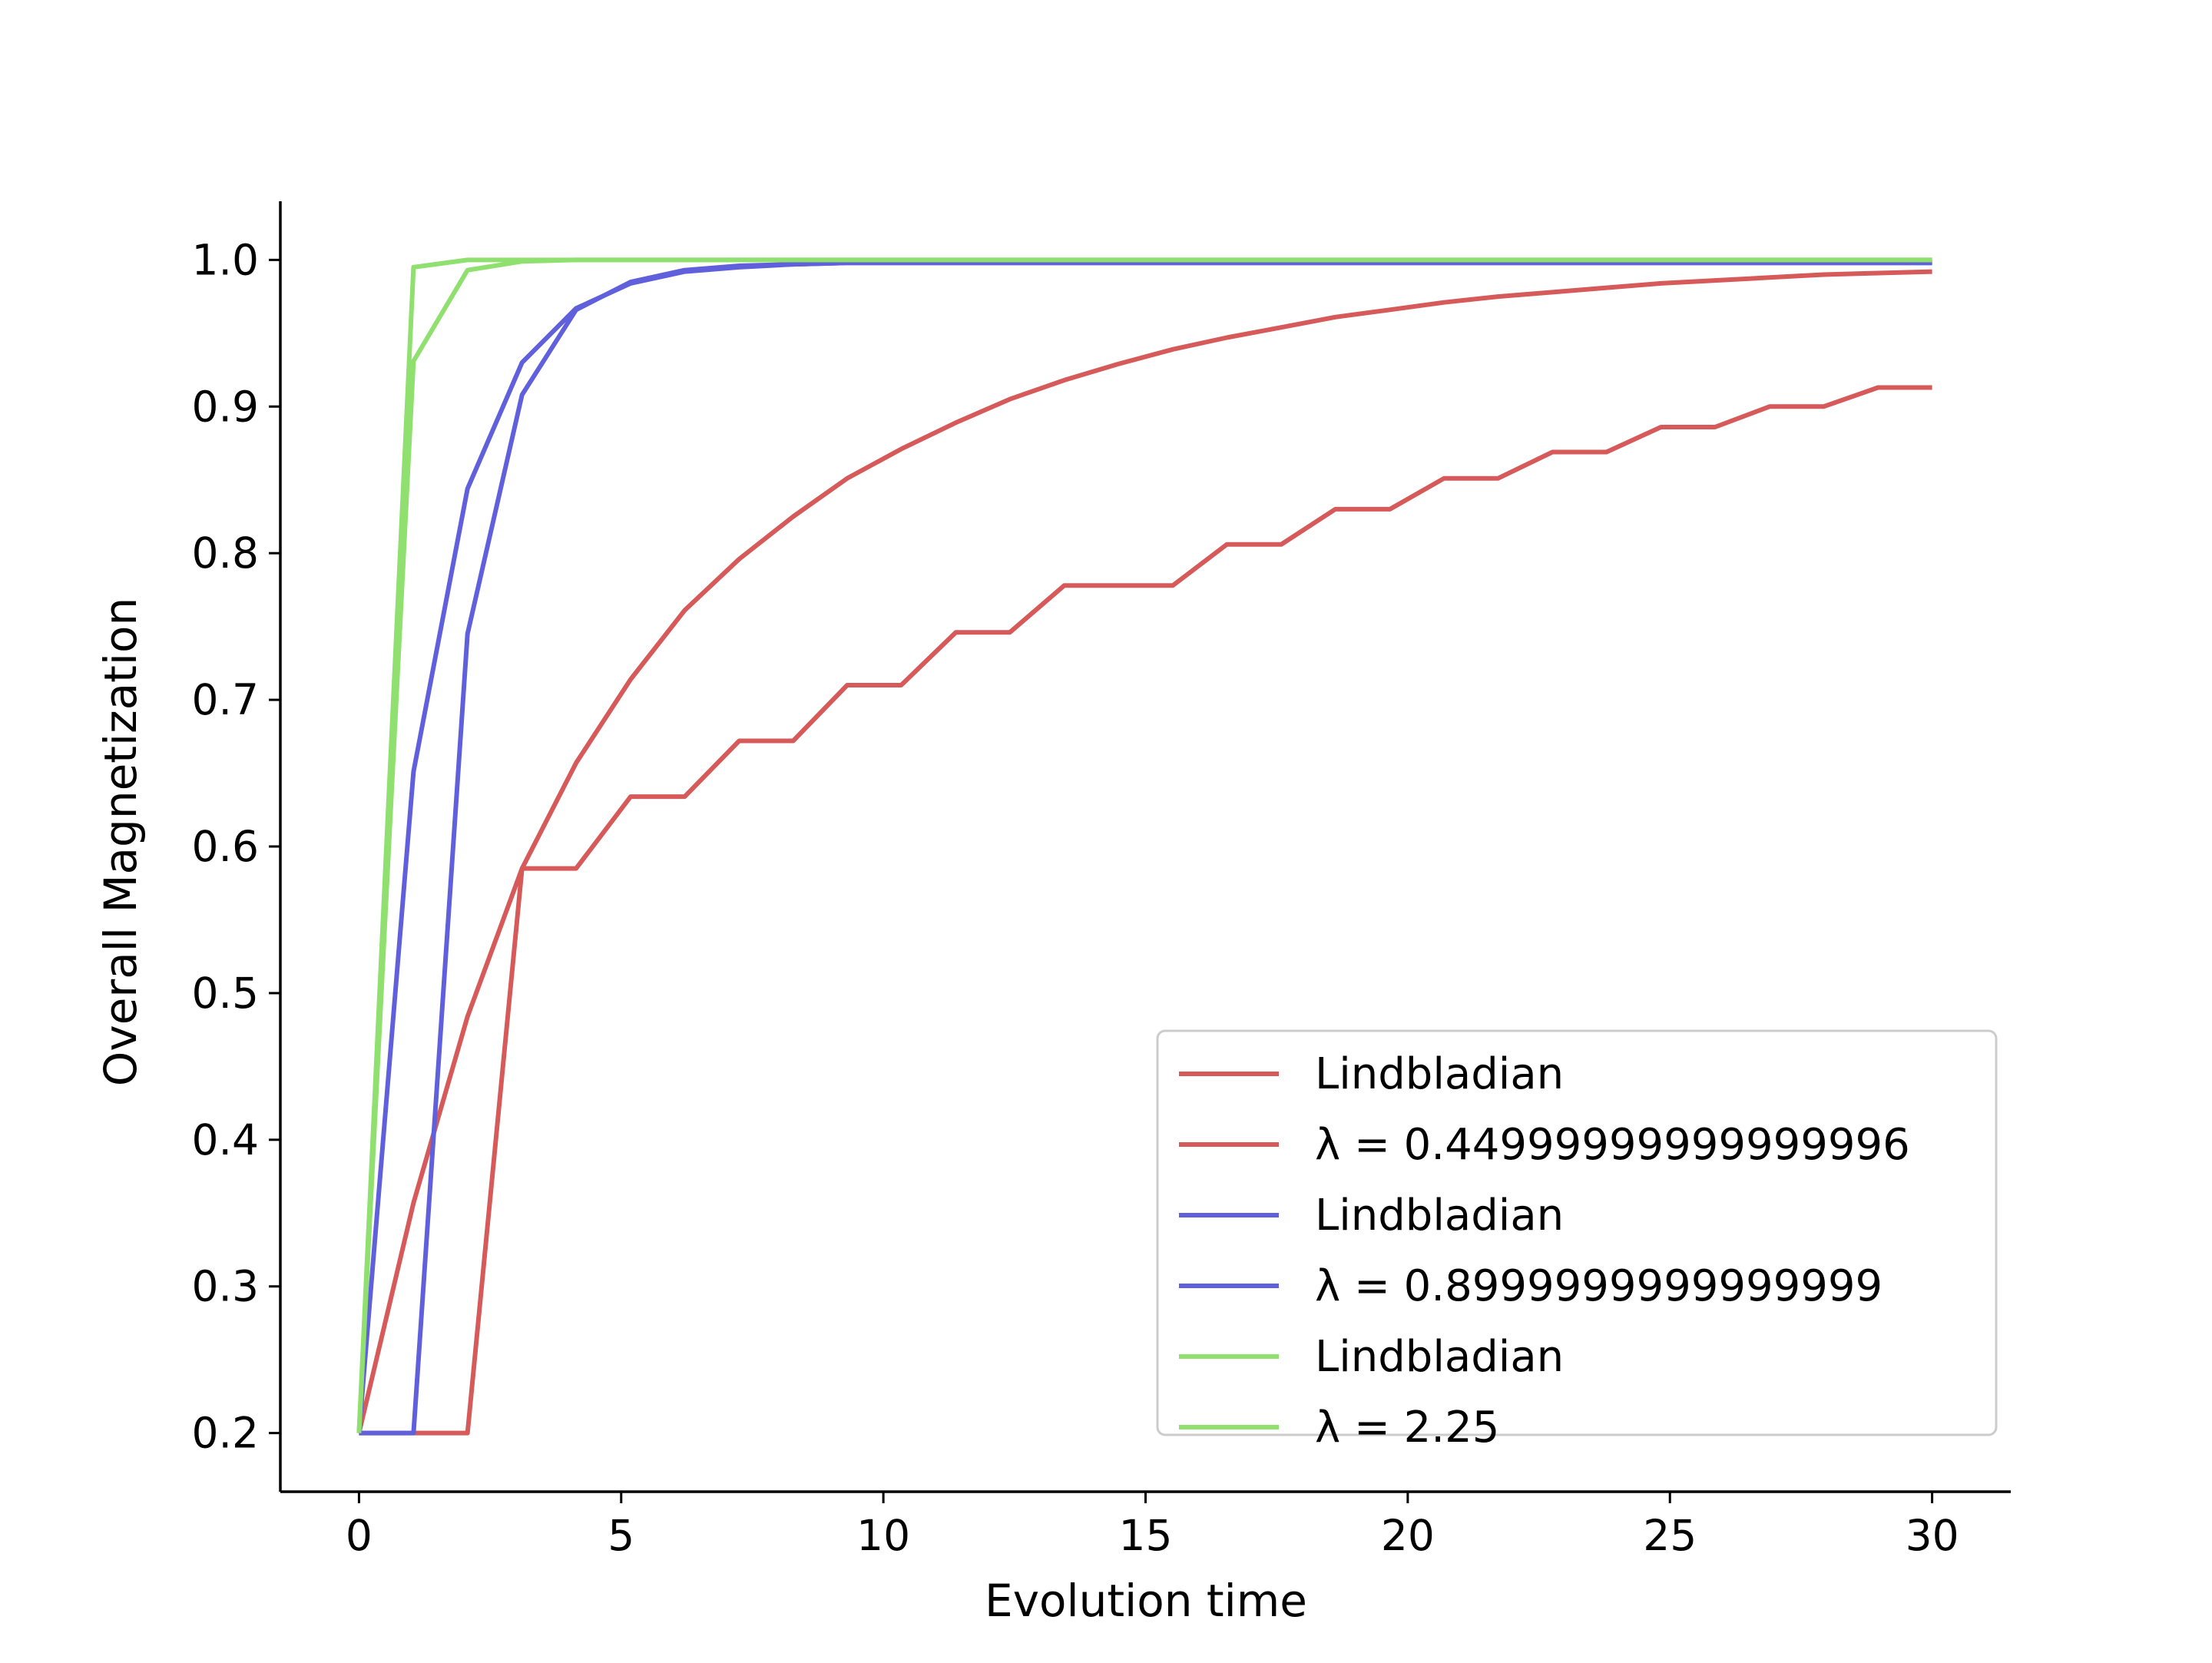  I want to click on y-tick-label-3: 0.5, so click(225, 993).